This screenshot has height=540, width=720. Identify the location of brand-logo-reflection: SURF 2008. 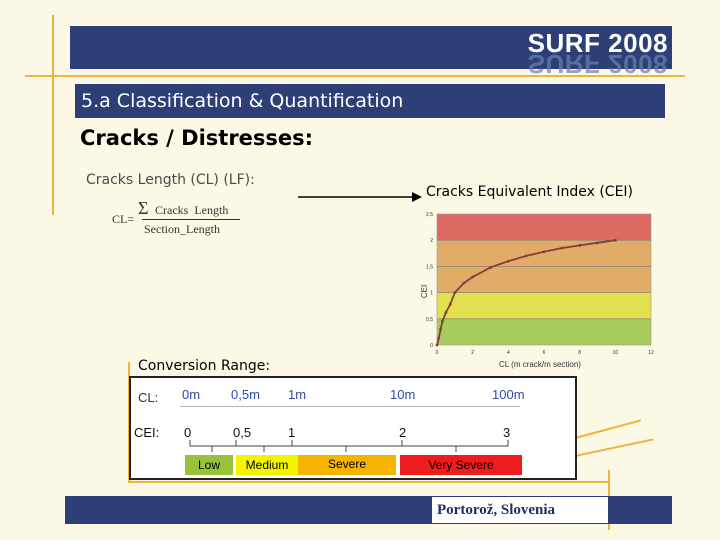
(597, 64).